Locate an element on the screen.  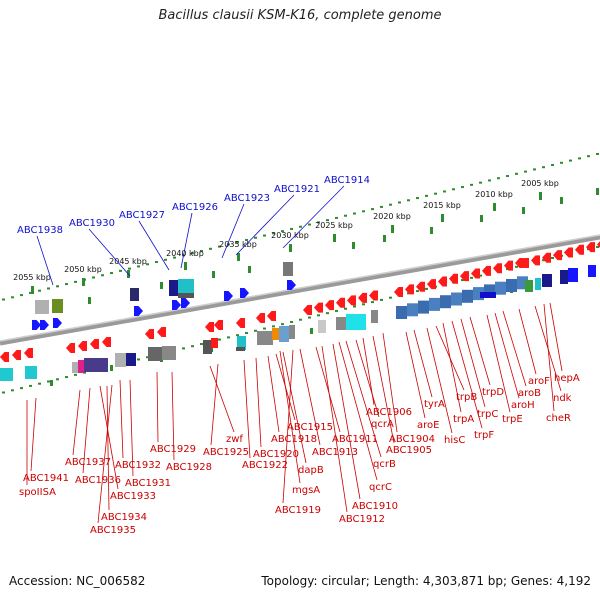
reverse-gene-label: mgsA is located at coordinates (306, 490).